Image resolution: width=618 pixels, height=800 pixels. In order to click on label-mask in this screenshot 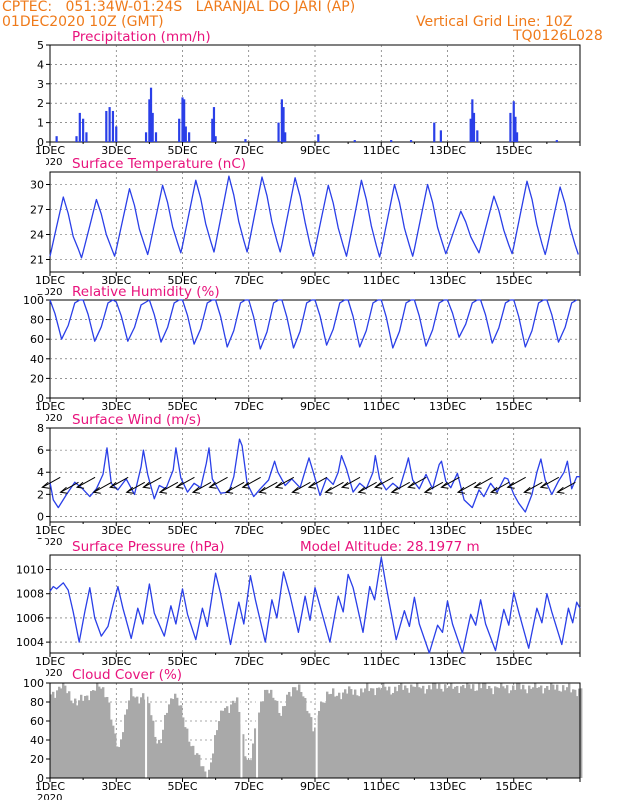, I will do `click(23, 161)`.